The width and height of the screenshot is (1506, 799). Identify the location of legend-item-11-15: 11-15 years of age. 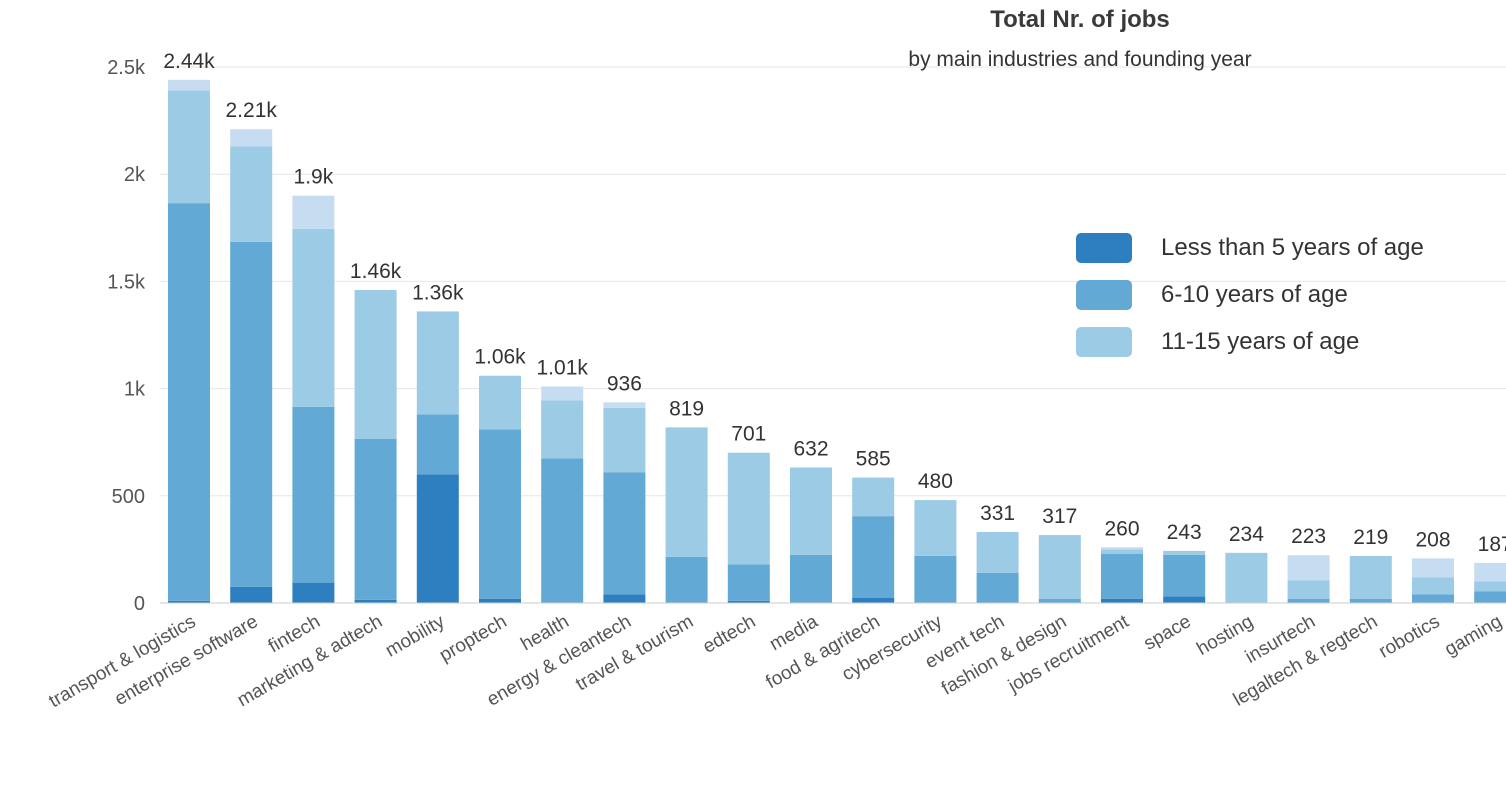
(1250, 341).